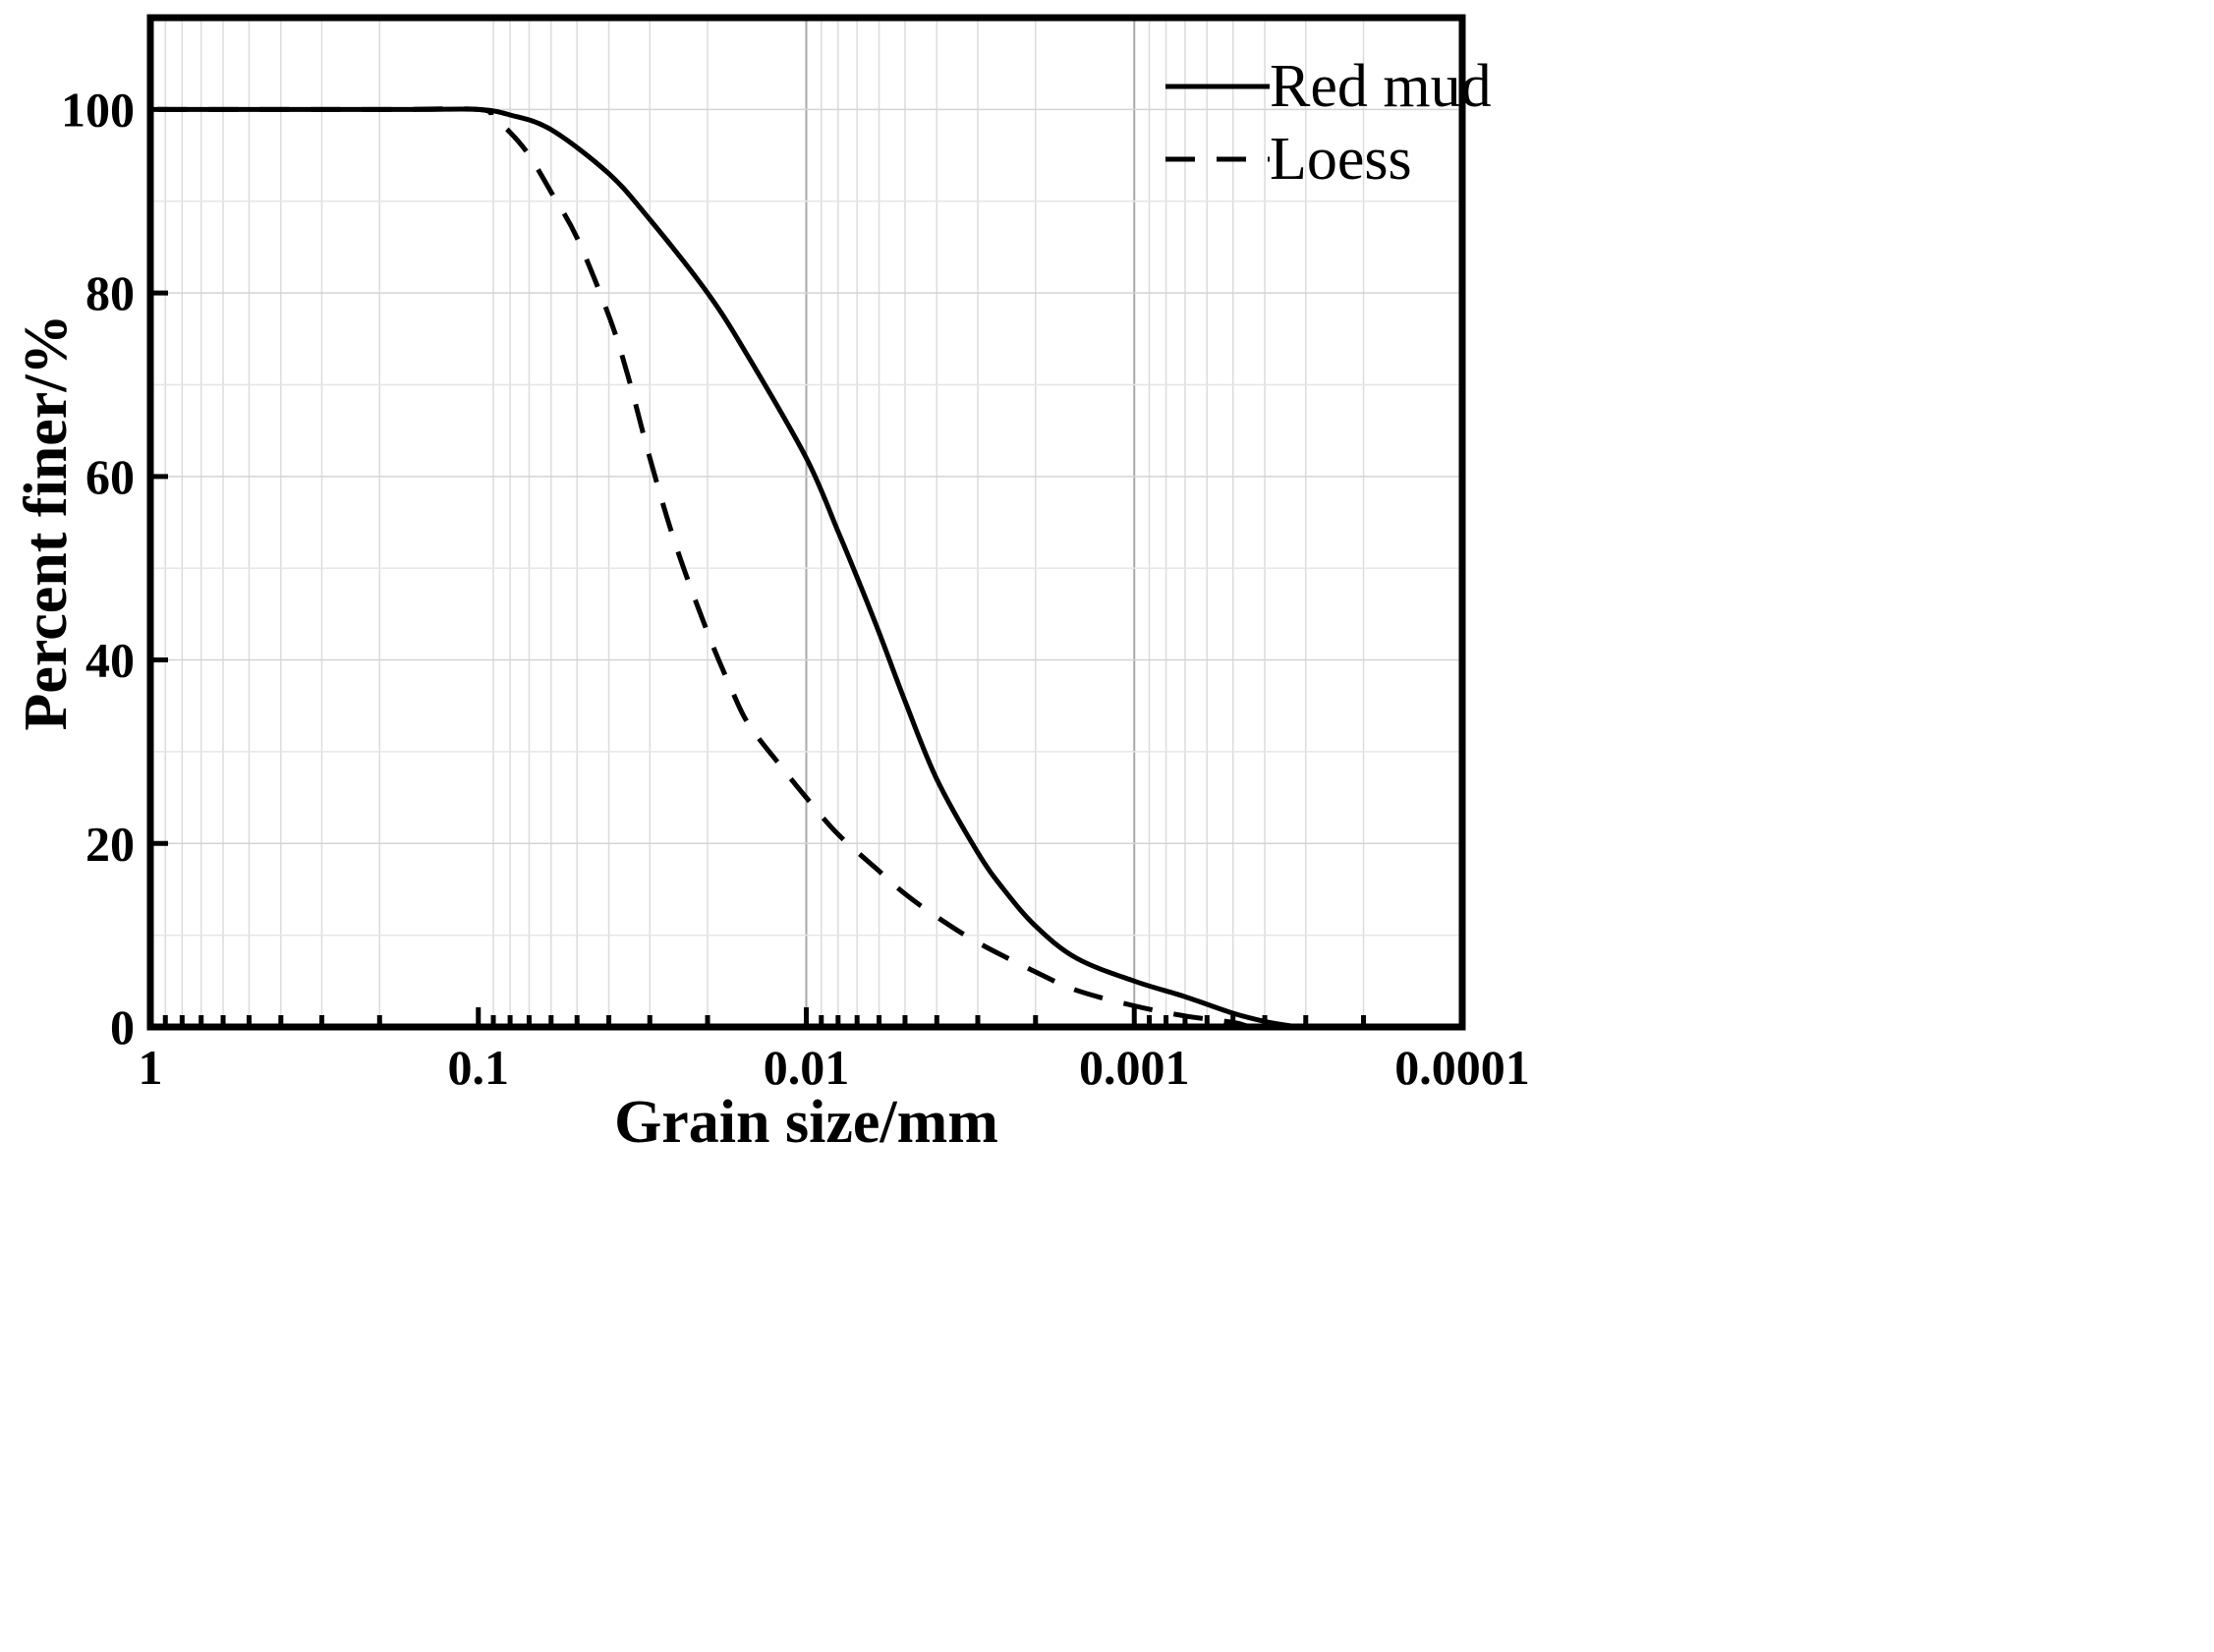 The width and height of the screenshot is (2214, 1652). What do you see at coordinates (98, 109) in the screenshot?
I see `y-tick-label: 100` at bounding box center [98, 109].